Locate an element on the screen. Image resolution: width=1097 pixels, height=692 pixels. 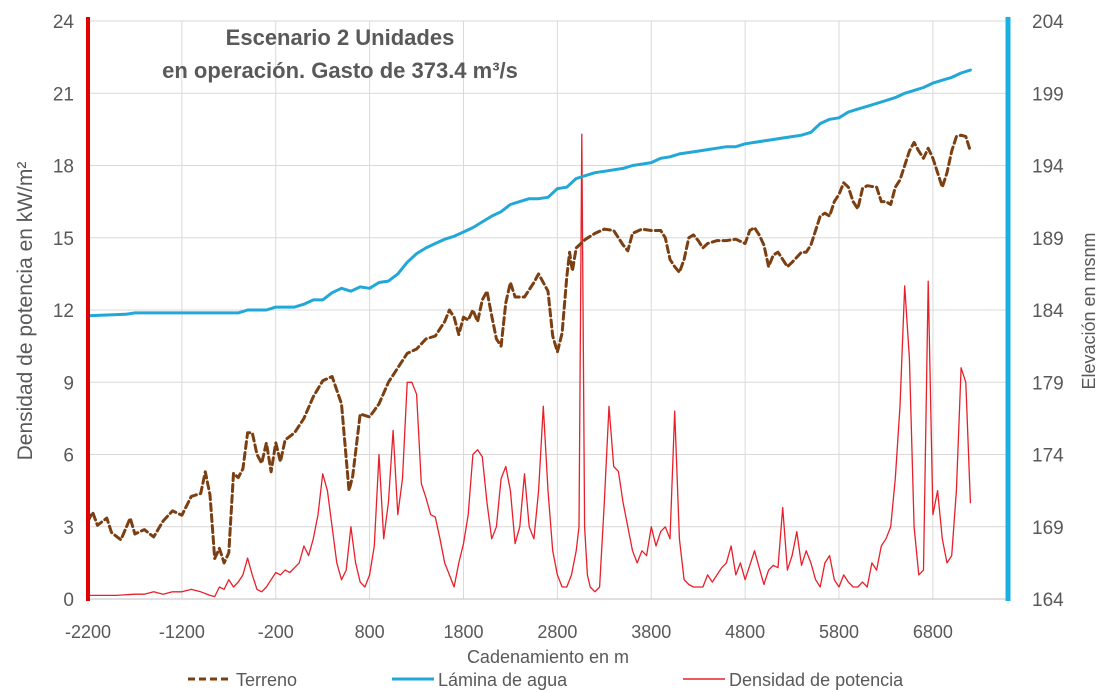
left-tick-label: 0 is located at coordinates (68, 600).